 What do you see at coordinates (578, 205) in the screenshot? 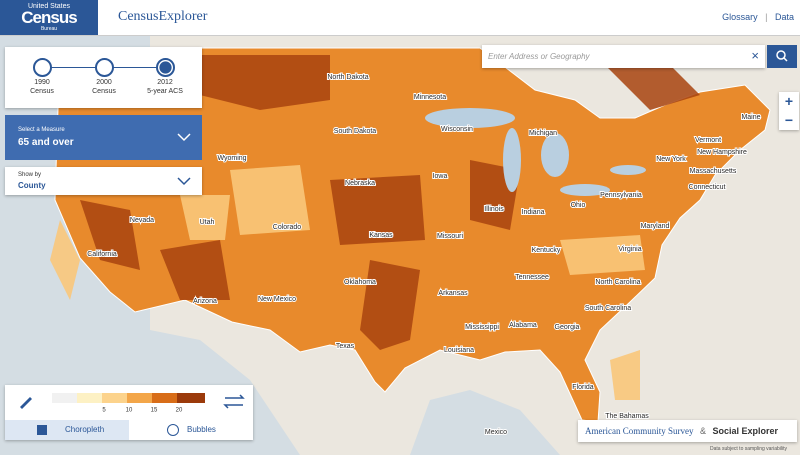
I see `map-label: Ohio` at bounding box center [578, 205].